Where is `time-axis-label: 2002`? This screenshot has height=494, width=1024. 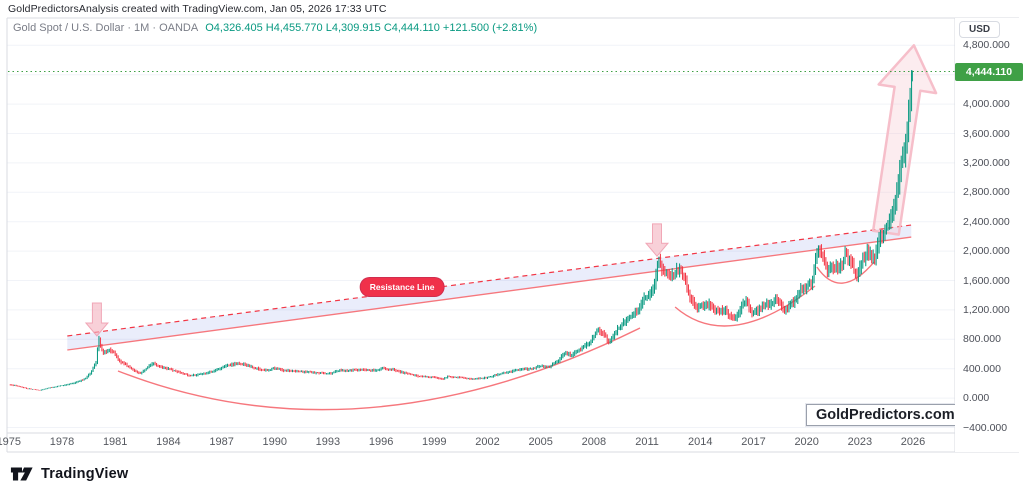 time-axis-label: 2002 is located at coordinates (487, 442).